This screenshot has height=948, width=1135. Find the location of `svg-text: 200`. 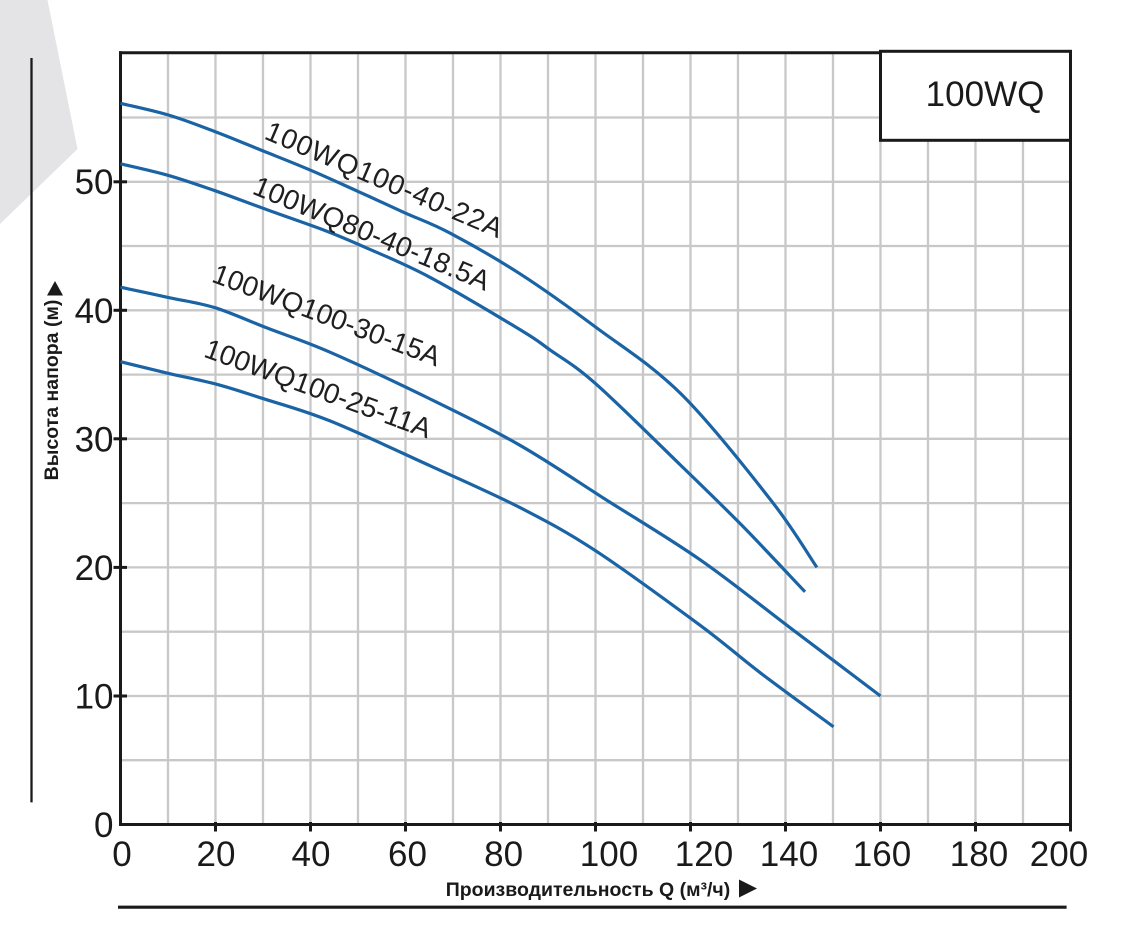

svg-text: 200 is located at coordinates (1059, 854).